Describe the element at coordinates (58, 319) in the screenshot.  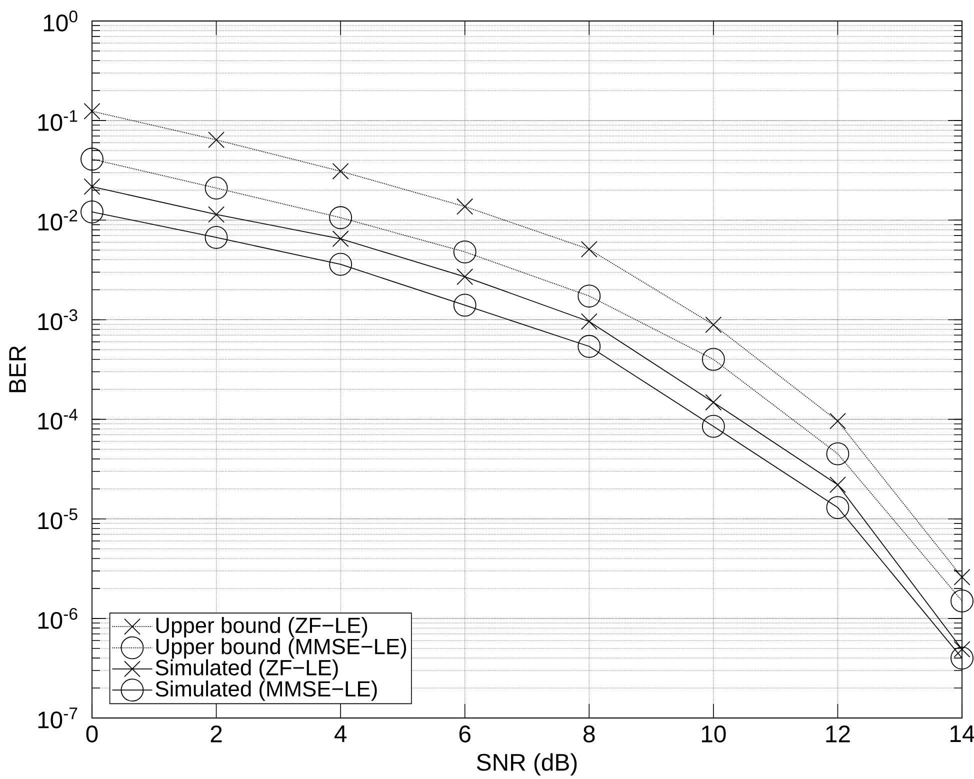
I see `y-tick-label: 10$^{-3}$` at that location.